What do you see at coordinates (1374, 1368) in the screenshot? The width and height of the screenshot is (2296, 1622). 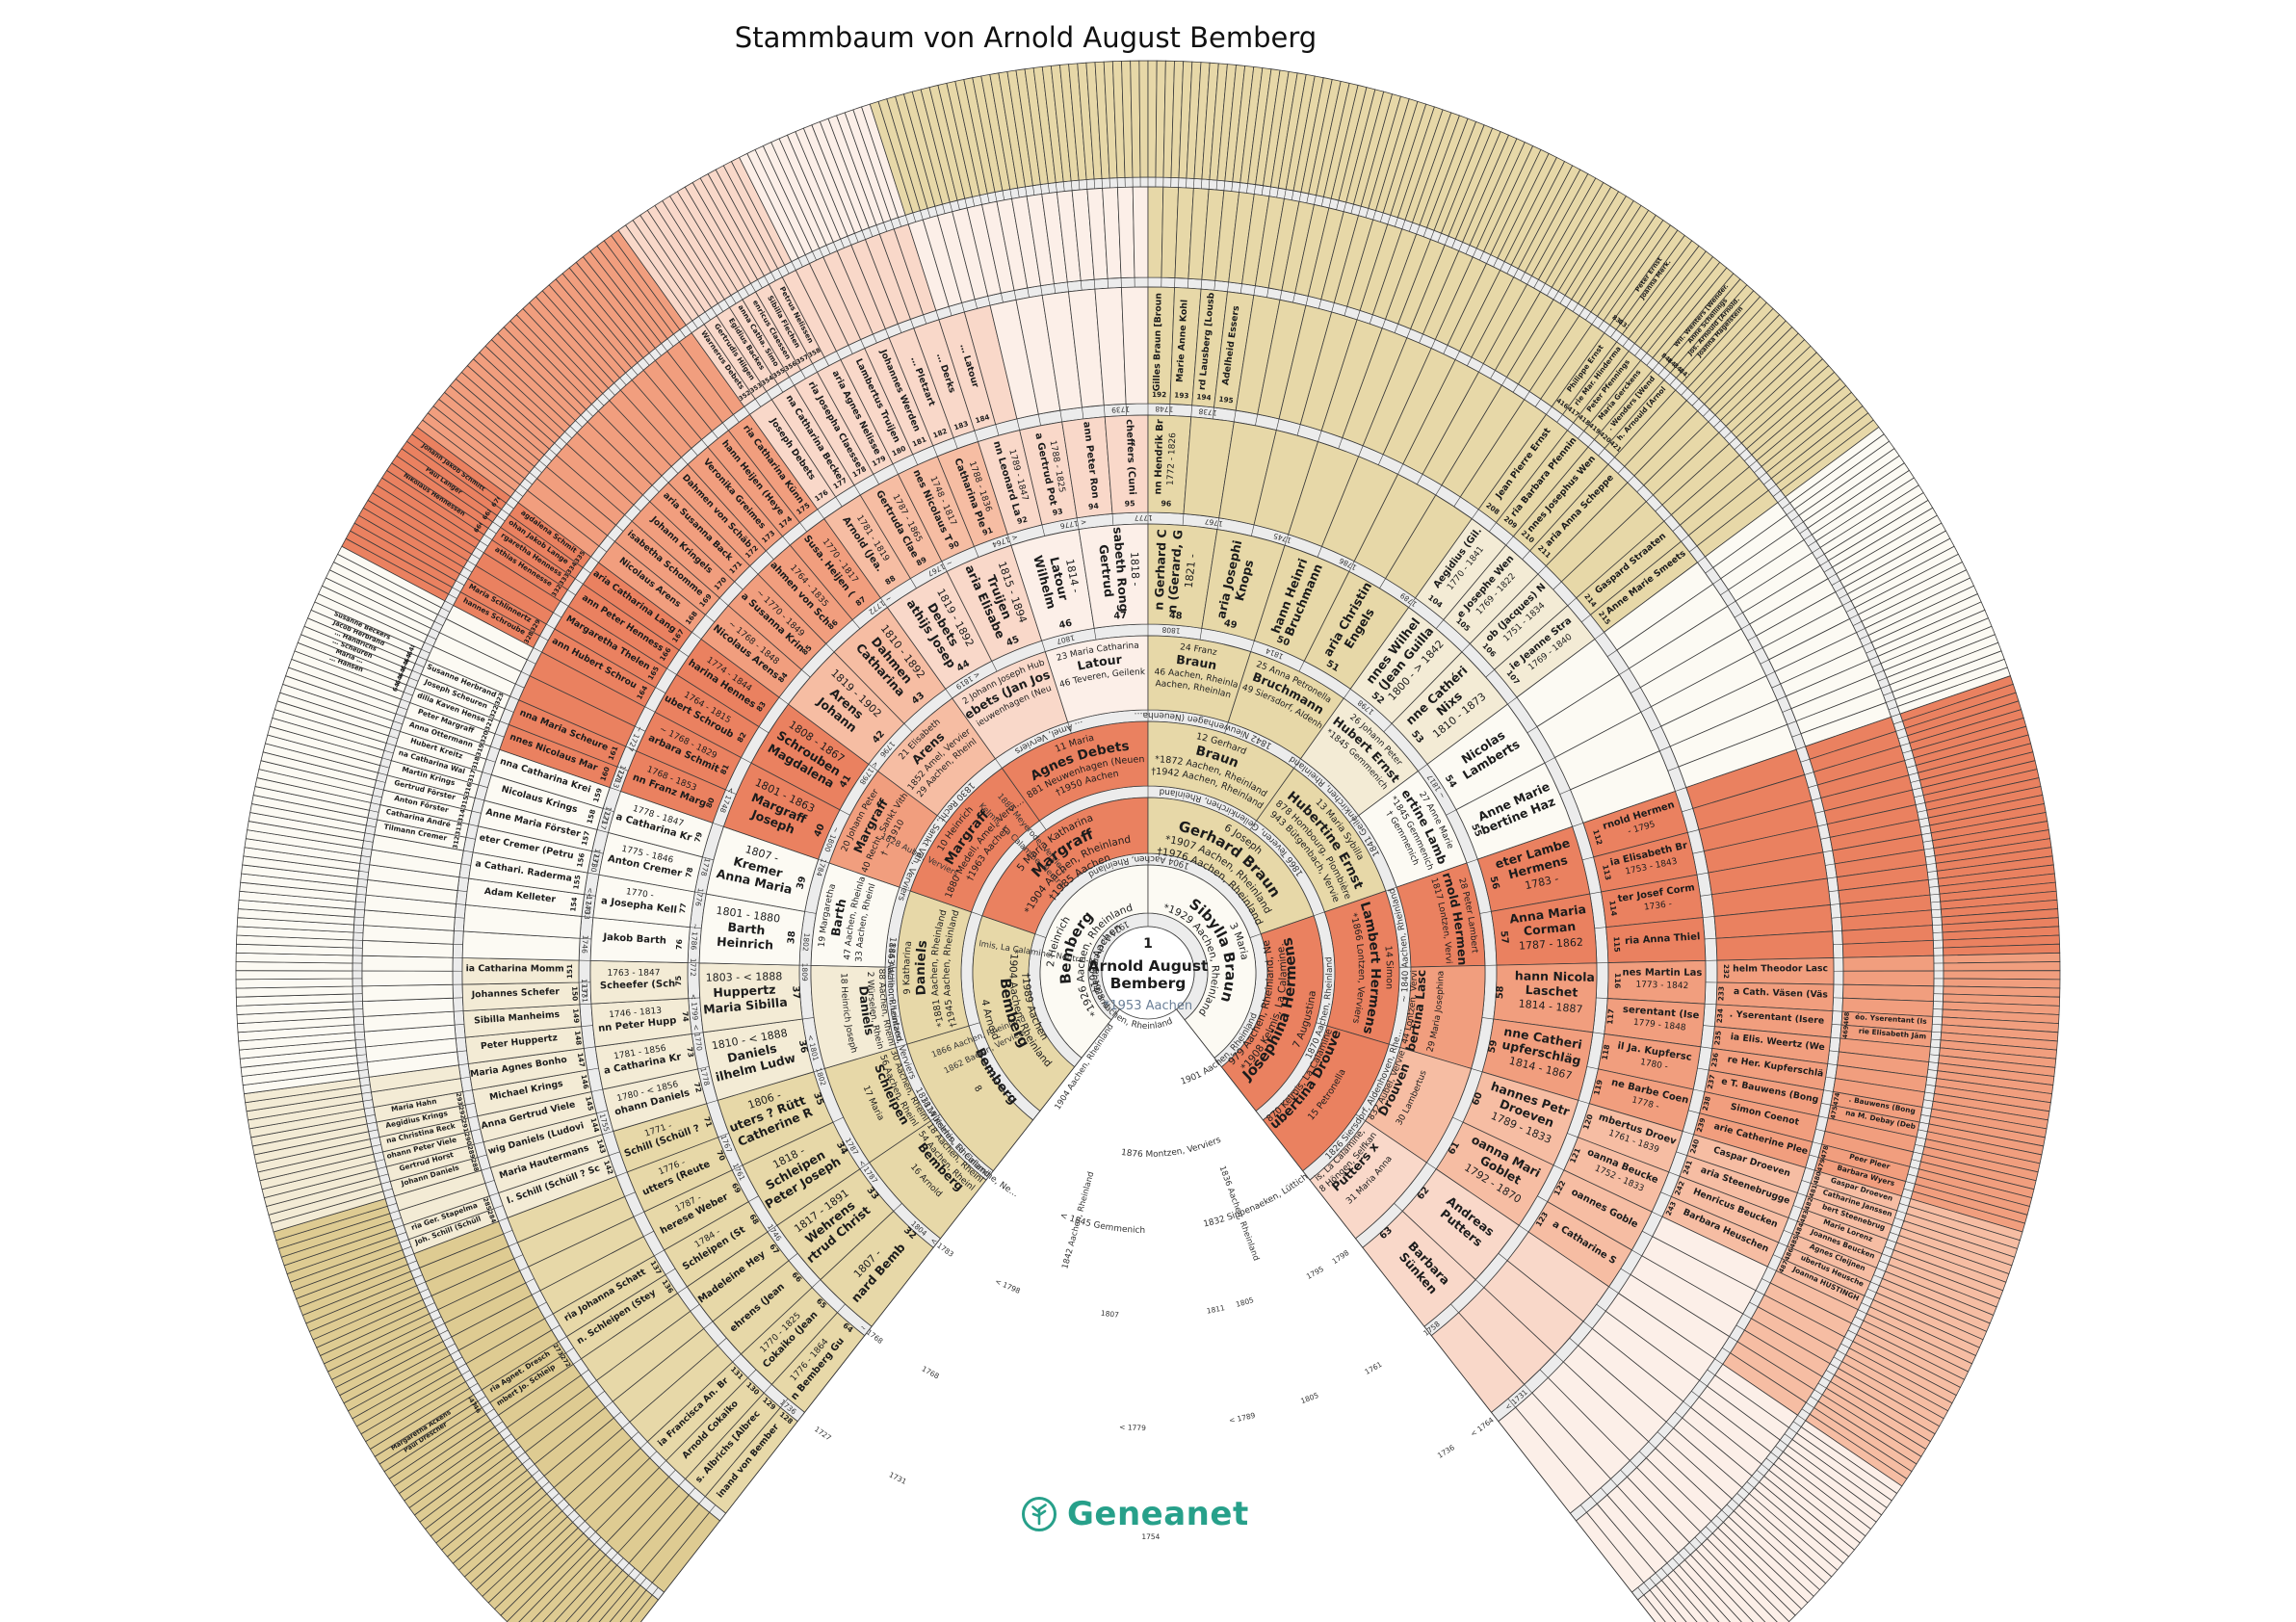 I see `marriage-label-210: 1761` at bounding box center [1374, 1368].